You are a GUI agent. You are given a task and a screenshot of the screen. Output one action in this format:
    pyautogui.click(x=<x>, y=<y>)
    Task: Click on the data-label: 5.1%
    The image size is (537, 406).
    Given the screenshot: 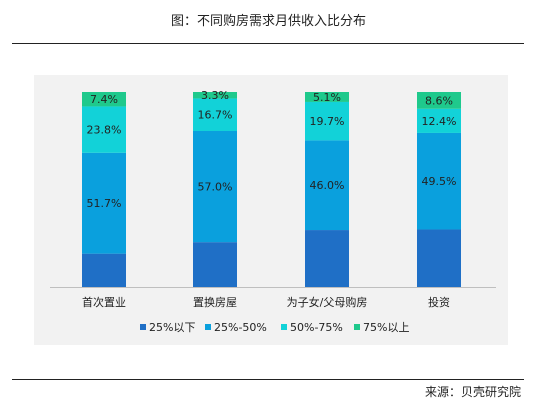 What is the action you would take?
    pyautogui.click(x=327, y=97)
    